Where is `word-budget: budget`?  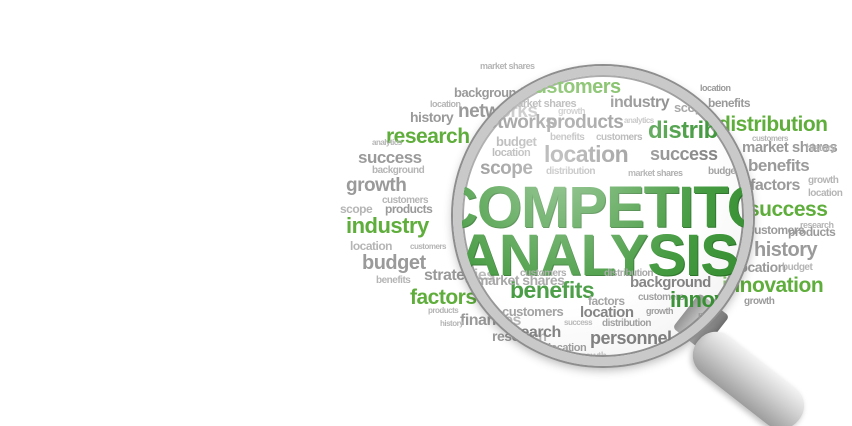
word-budget: budget is located at coordinates (394, 263).